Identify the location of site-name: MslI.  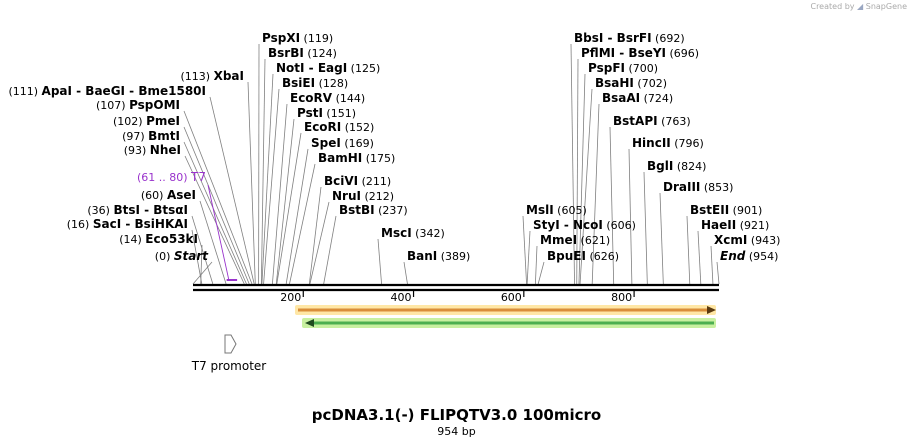
(540, 210).